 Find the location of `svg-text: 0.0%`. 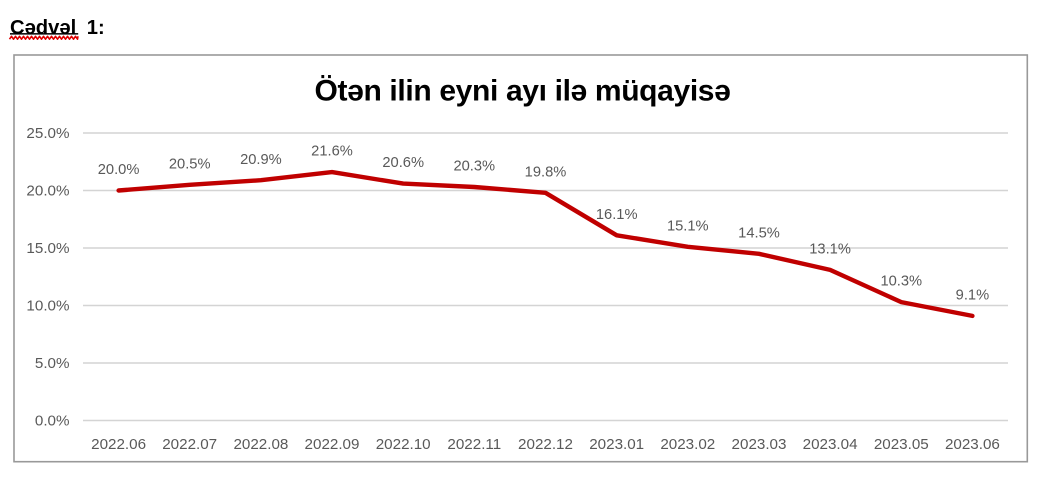

svg-text: 0.0% is located at coordinates (52, 421).